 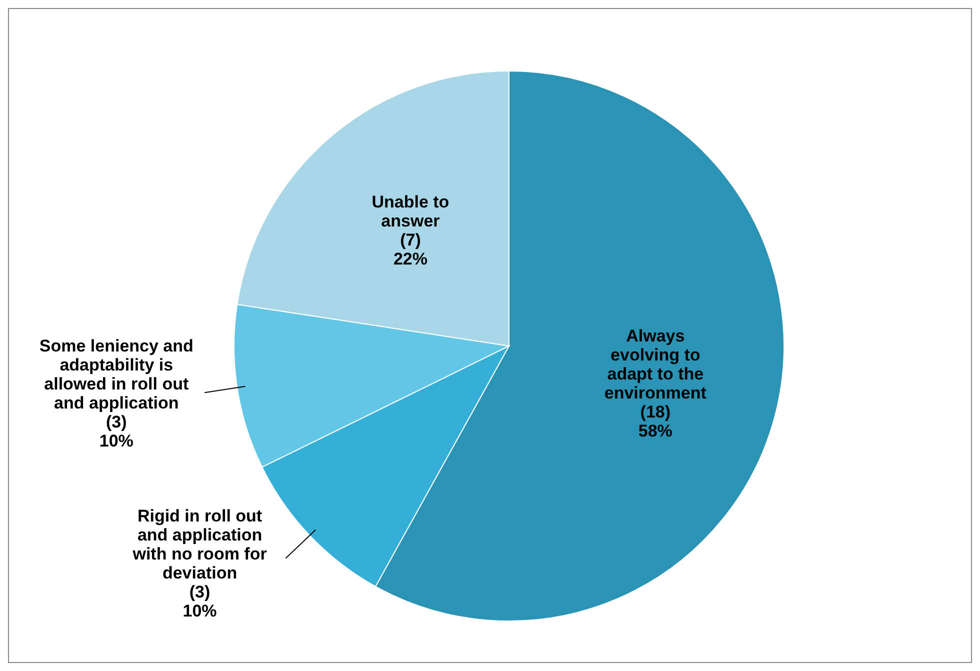 What do you see at coordinates (116, 374) in the screenshot?
I see `slice-label: Some leniency and adaptability is allowed in roll out and application` at bounding box center [116, 374].